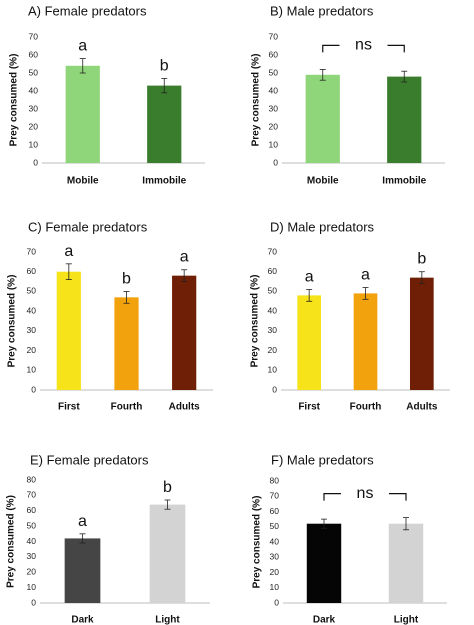  What do you see at coordinates (322, 226) in the screenshot?
I see `panel-title: D) Male predators` at bounding box center [322, 226].